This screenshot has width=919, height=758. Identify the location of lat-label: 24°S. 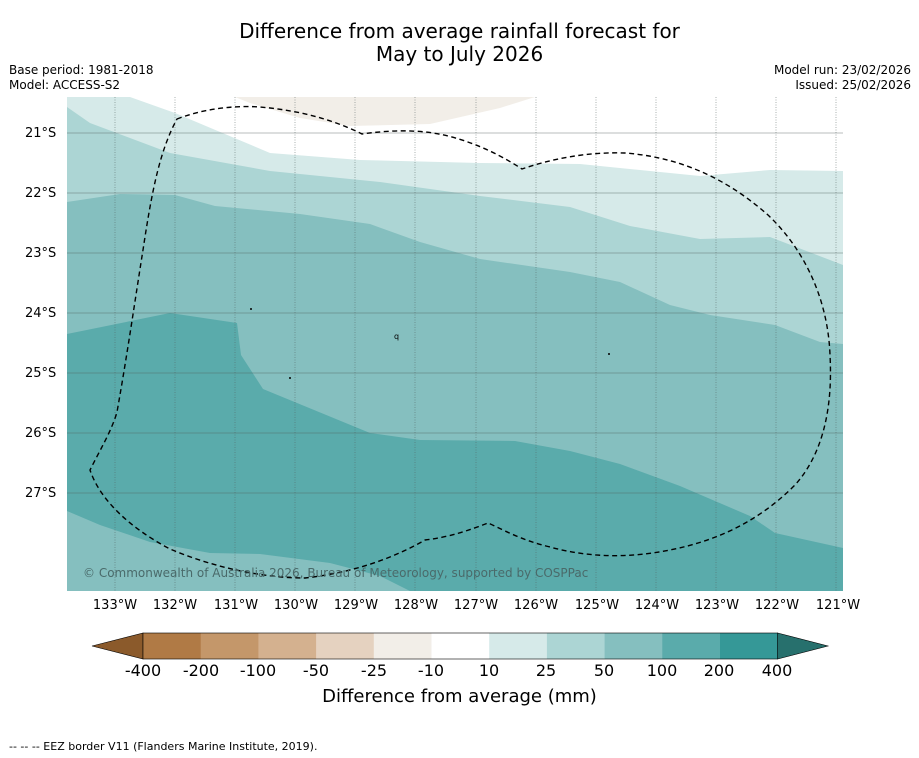
(41, 313).